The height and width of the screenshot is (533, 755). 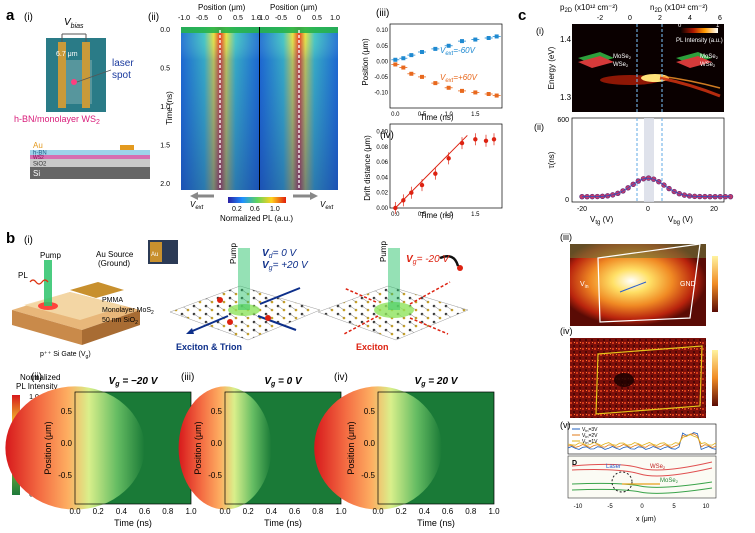 What do you see at coordinates (395, 215) in the screenshot?
I see `a-iv-xtick: 0.0` at bounding box center [395, 215].